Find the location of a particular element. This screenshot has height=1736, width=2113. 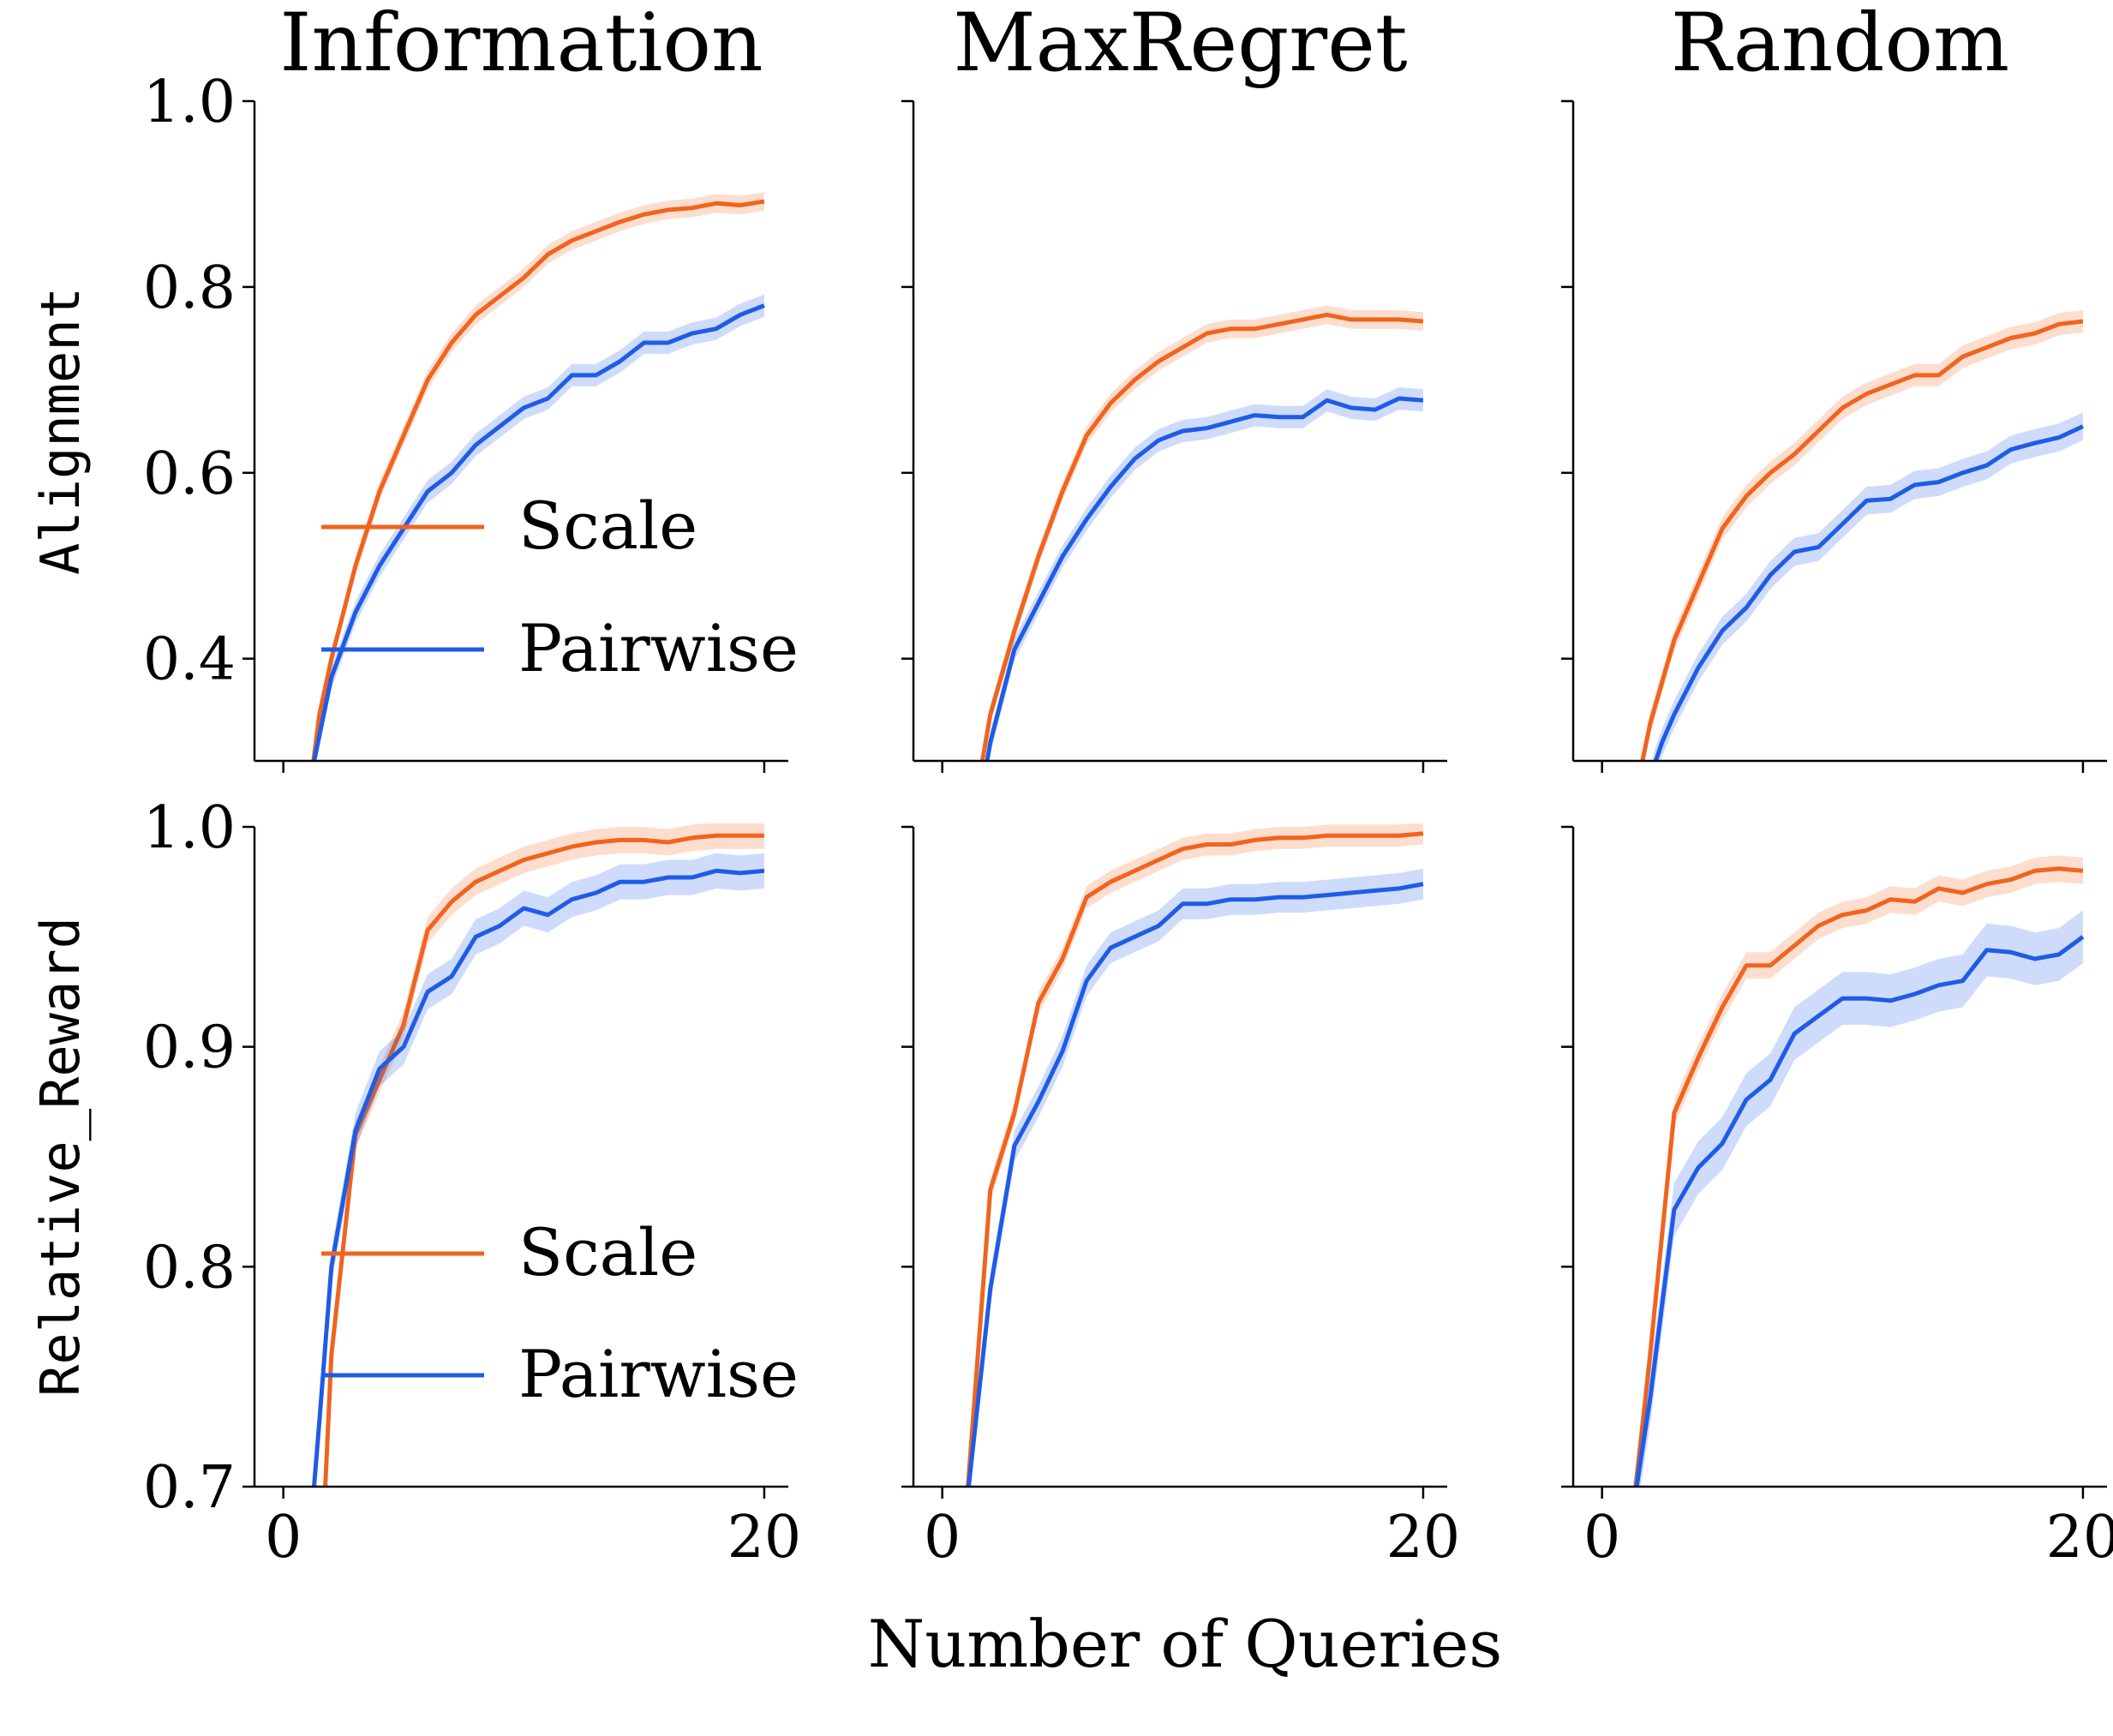

panel-5: 0 20 is located at coordinates (1837, 1198).